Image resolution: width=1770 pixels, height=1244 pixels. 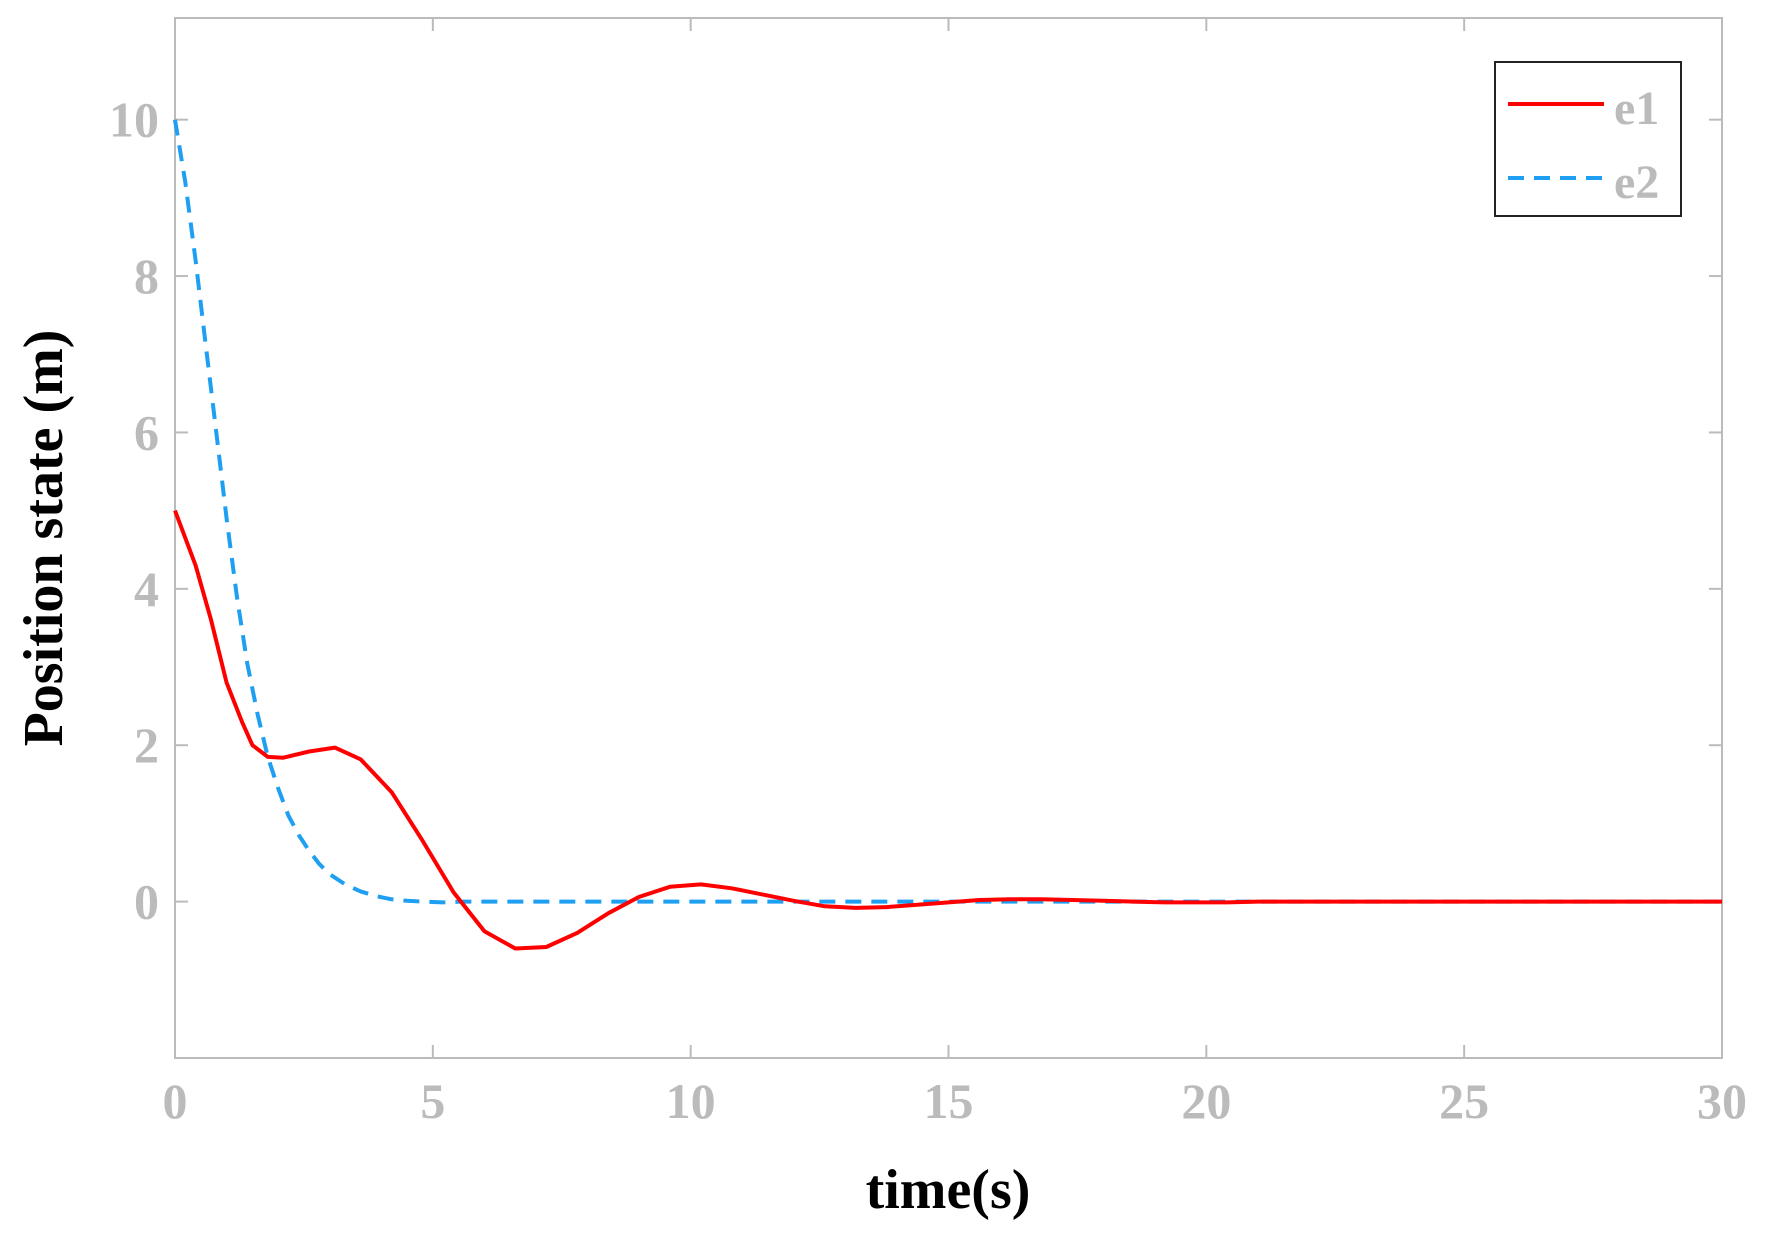 I want to click on y-tick-label: 8, so click(x=146, y=276).